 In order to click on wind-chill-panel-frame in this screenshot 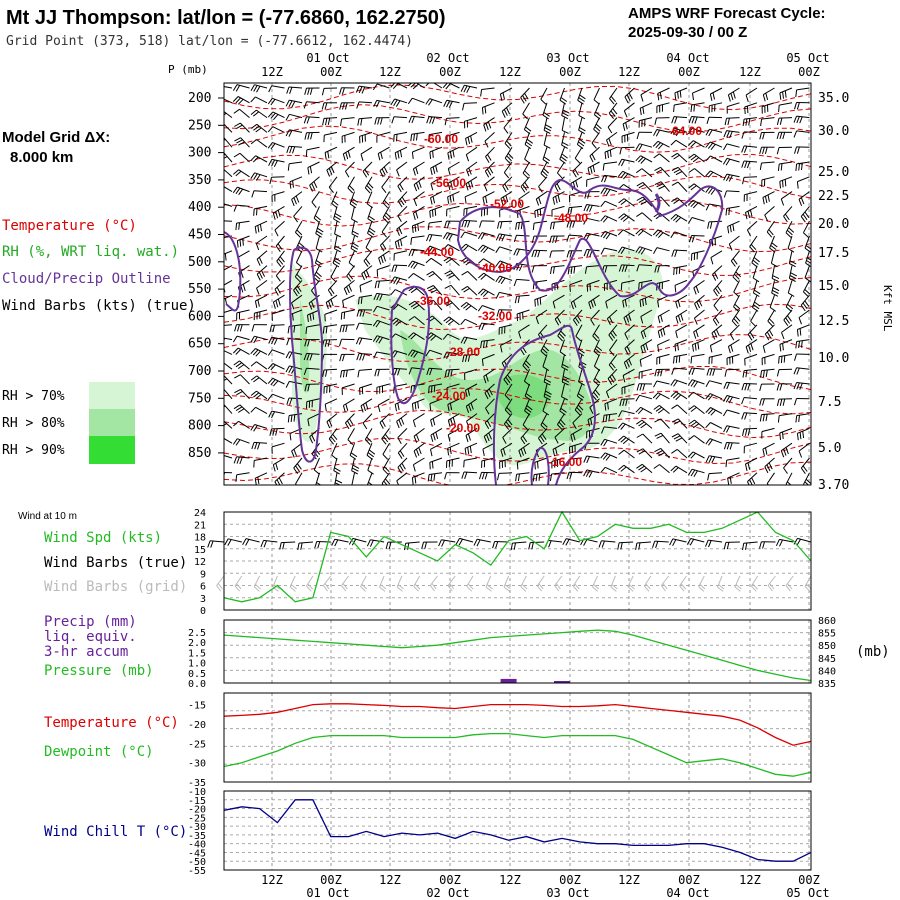, I will do `click(517, 830)`.